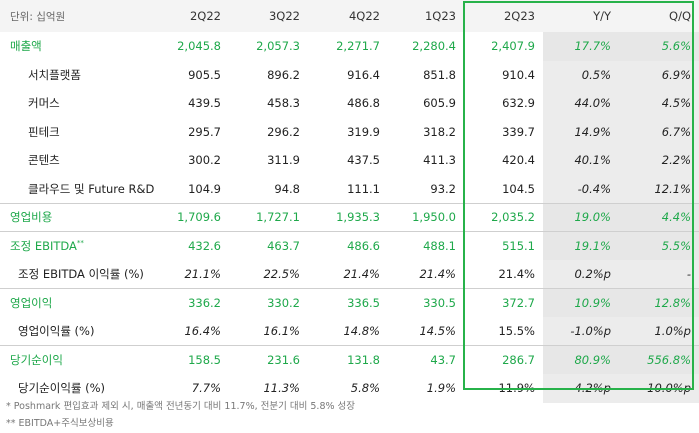 This screenshot has width=699, height=433. Describe the element at coordinates (581, 160) in the screenshot. I see `table-cell: 40.1%` at that location.